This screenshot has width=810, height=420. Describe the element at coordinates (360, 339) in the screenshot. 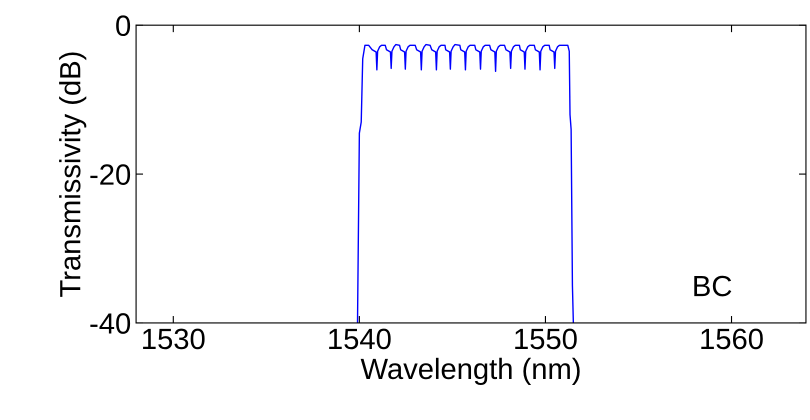

I see `x-tick-label: 1540` at that location.